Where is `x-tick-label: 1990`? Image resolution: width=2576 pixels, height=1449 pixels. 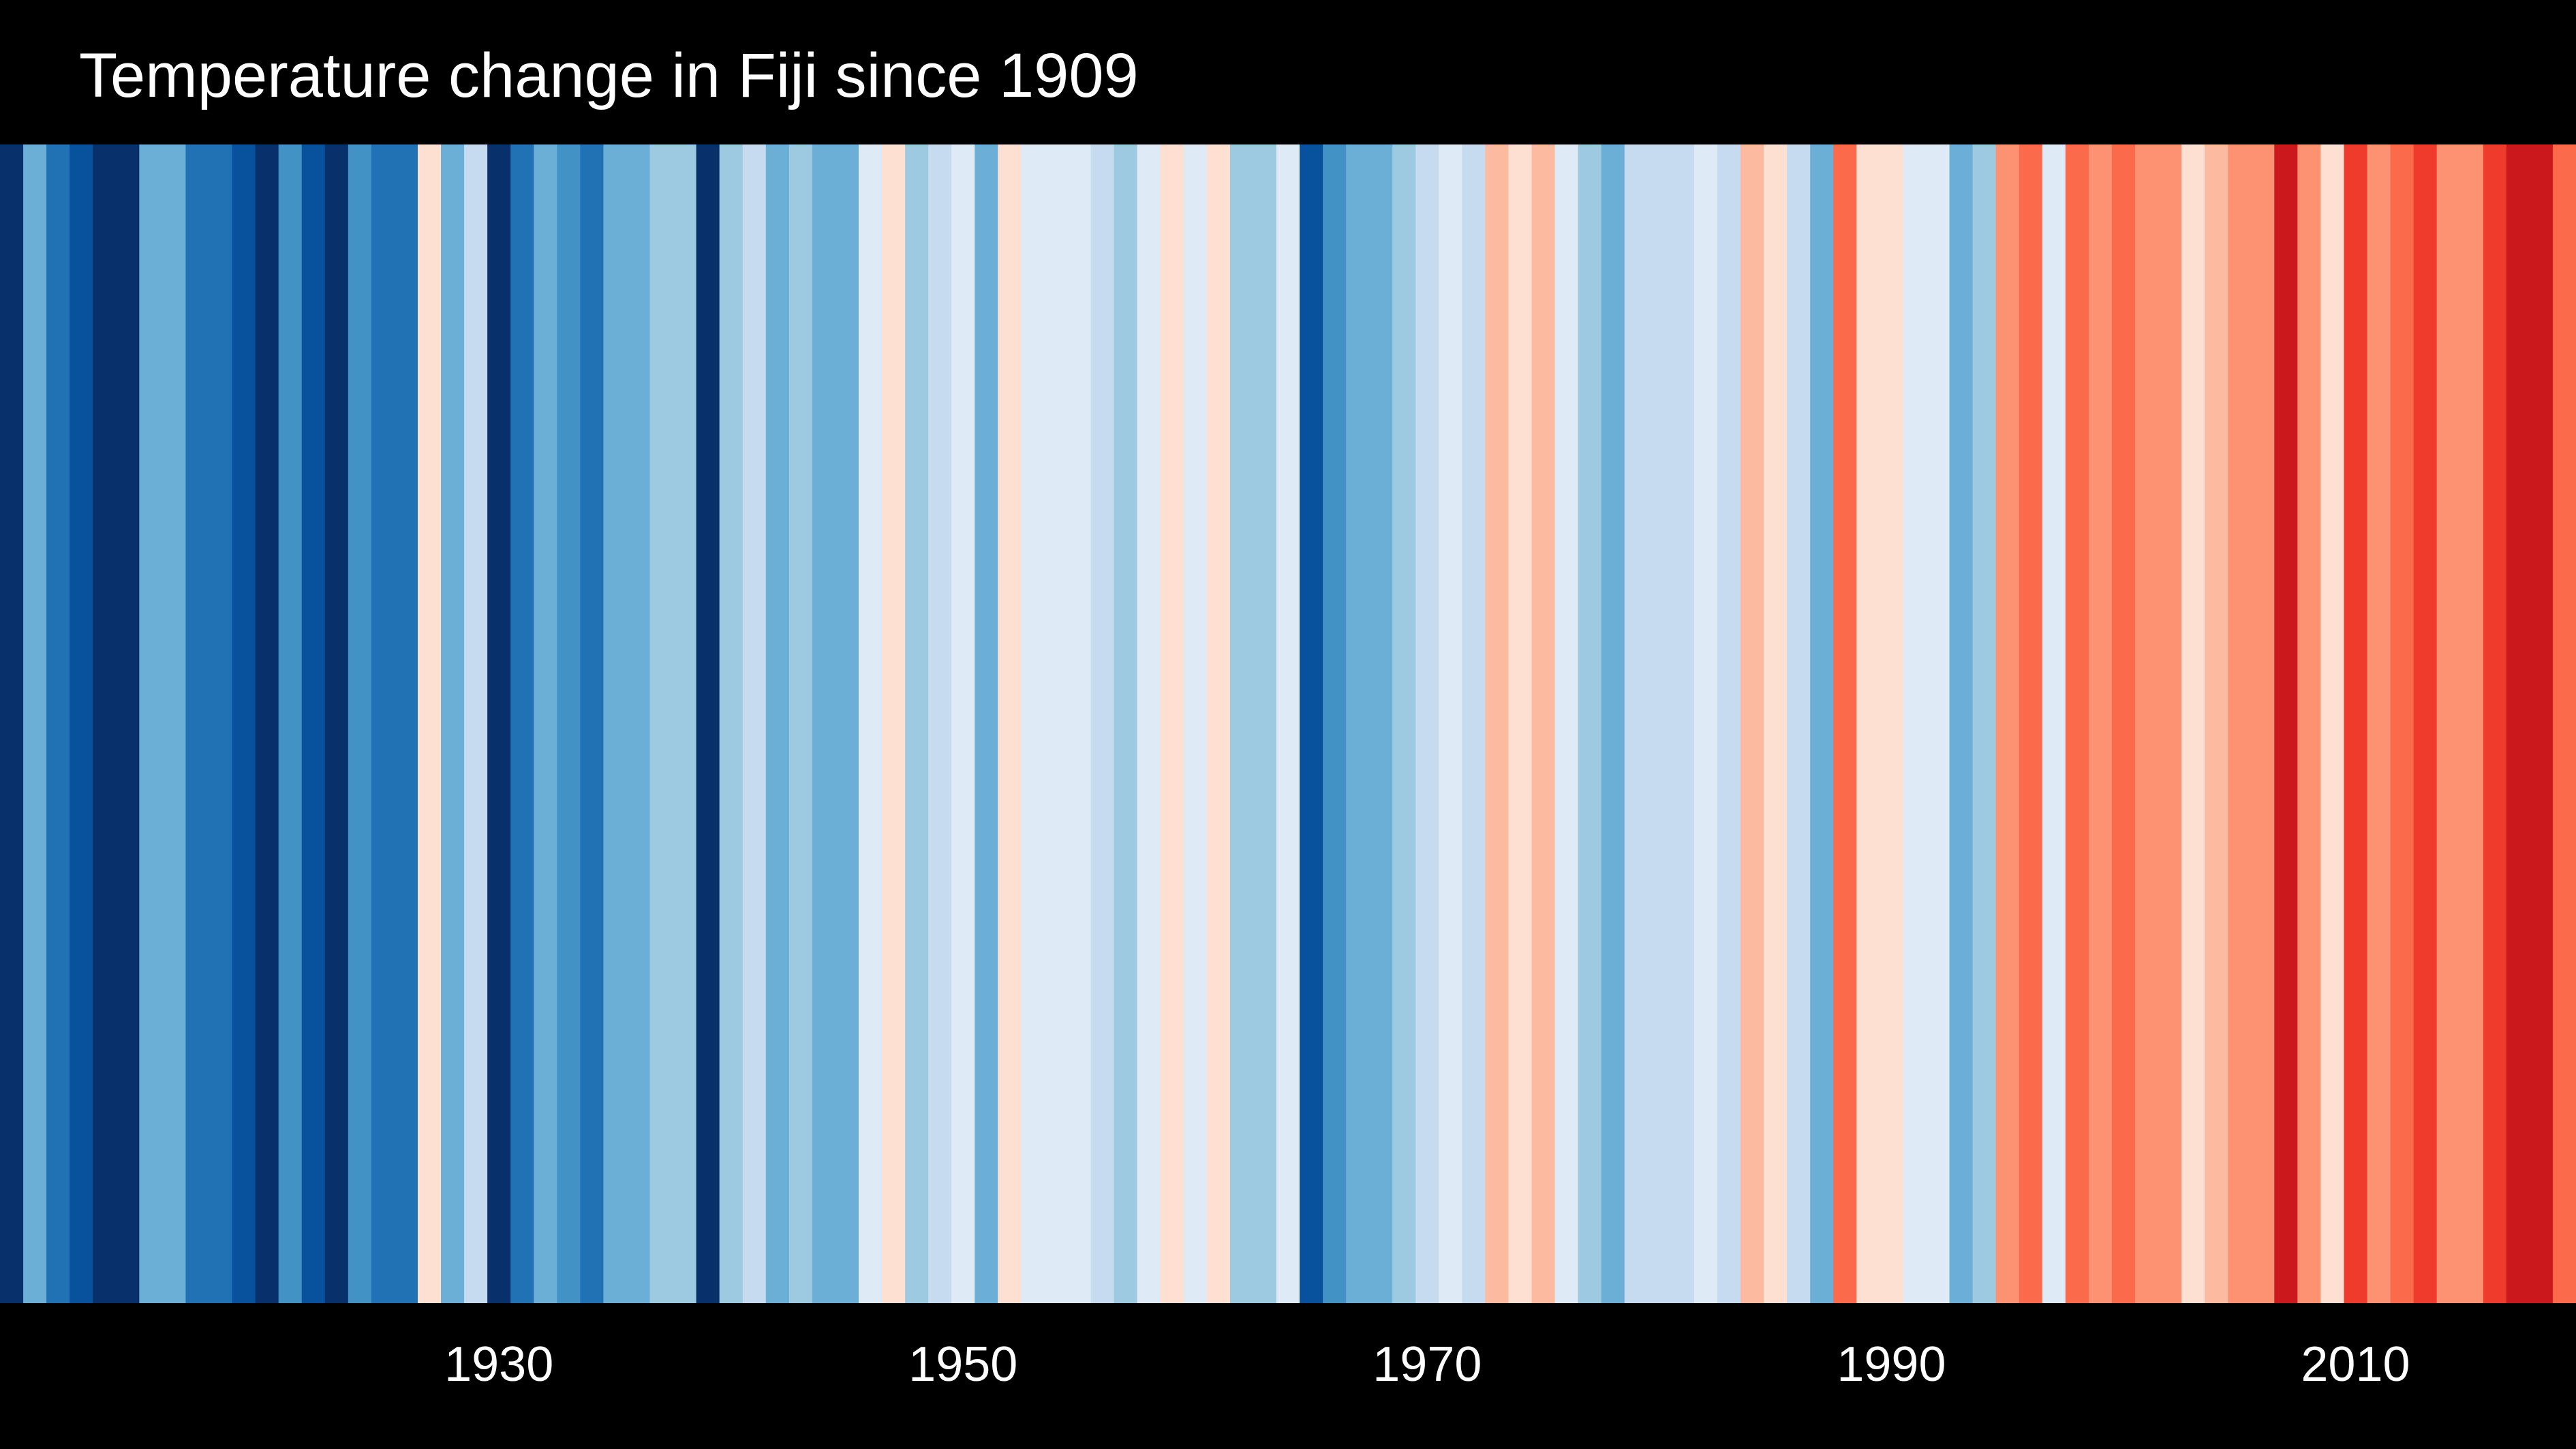
x-tick-label: 1990 is located at coordinates (1891, 1365).